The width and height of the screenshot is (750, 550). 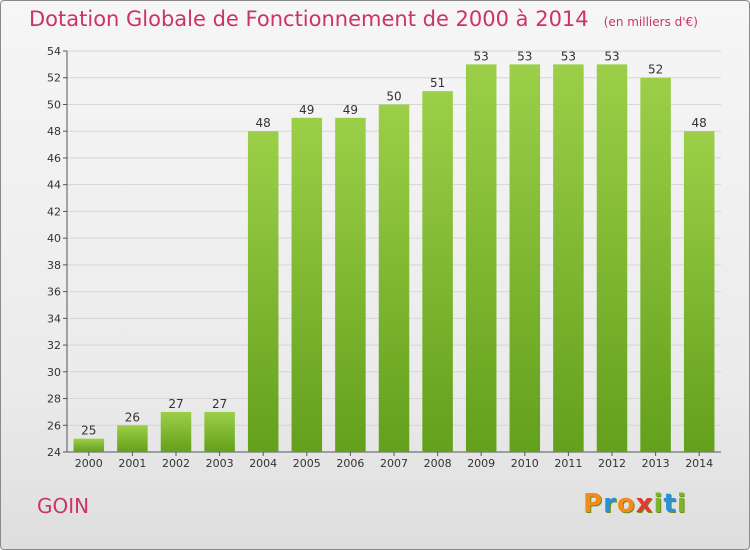 I want to click on x-tick-label: 2006, so click(x=350, y=463).